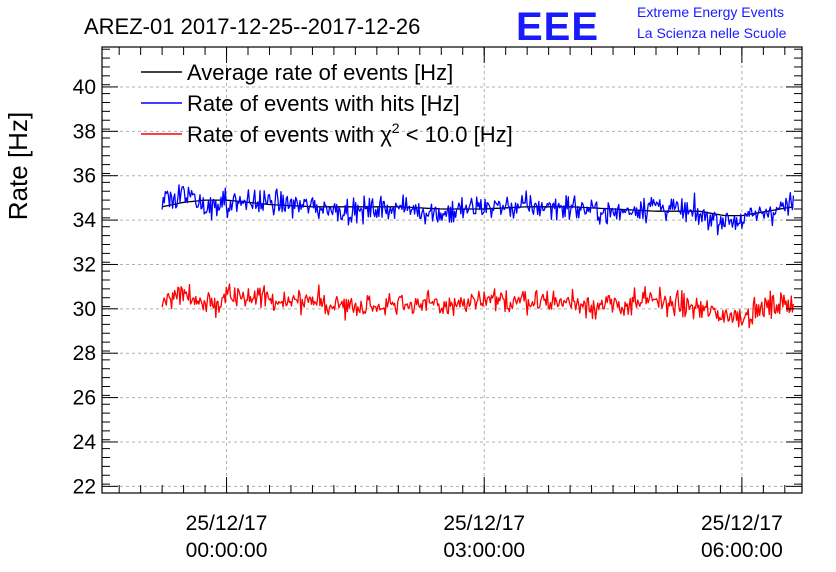  Describe the element at coordinates (557, 27) in the screenshot. I see `logo-mark: EEE` at that location.